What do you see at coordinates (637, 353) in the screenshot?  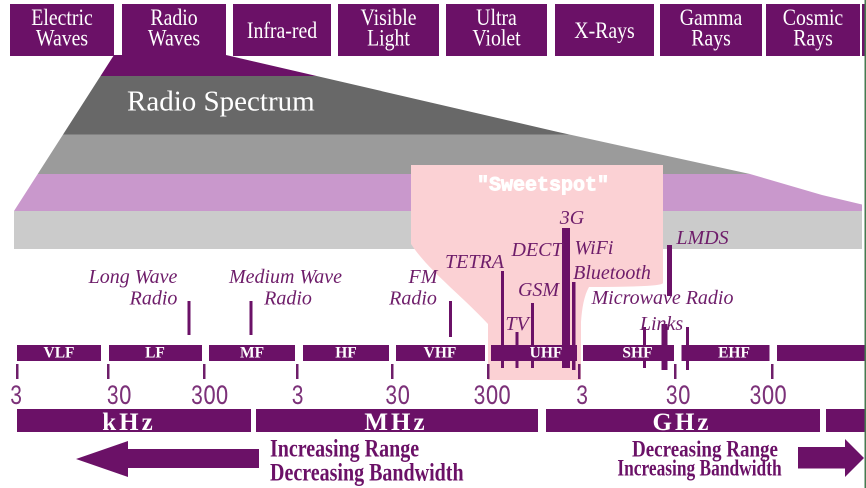 I see `svg-text: SHF` at bounding box center [637, 353].